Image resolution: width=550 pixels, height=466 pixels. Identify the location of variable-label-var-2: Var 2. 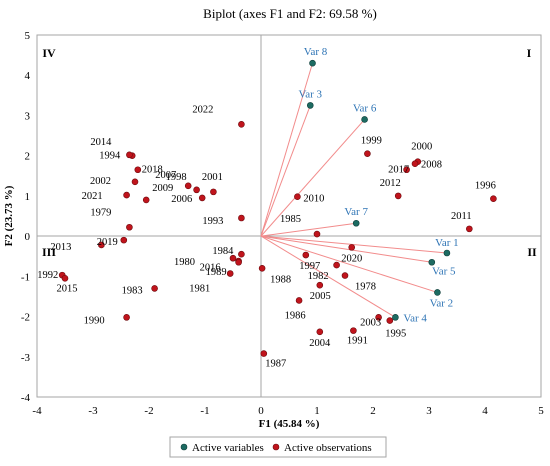
(442, 303).